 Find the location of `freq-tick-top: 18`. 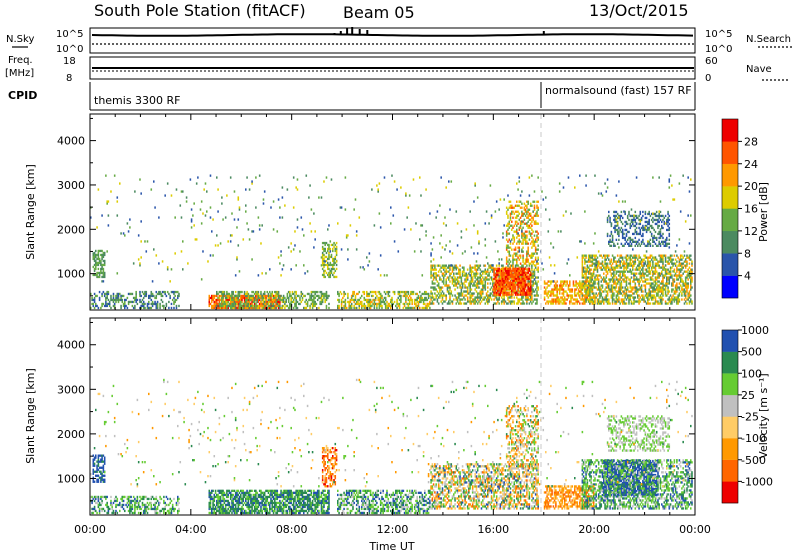

freq-tick-top: 18 is located at coordinates (69, 61).